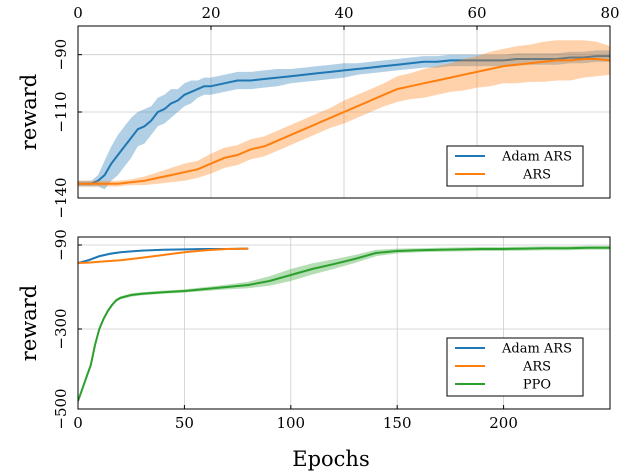 This screenshot has height=474, width=635. I want to click on legend: Adam ARS ARS PPO, so click(515, 367).